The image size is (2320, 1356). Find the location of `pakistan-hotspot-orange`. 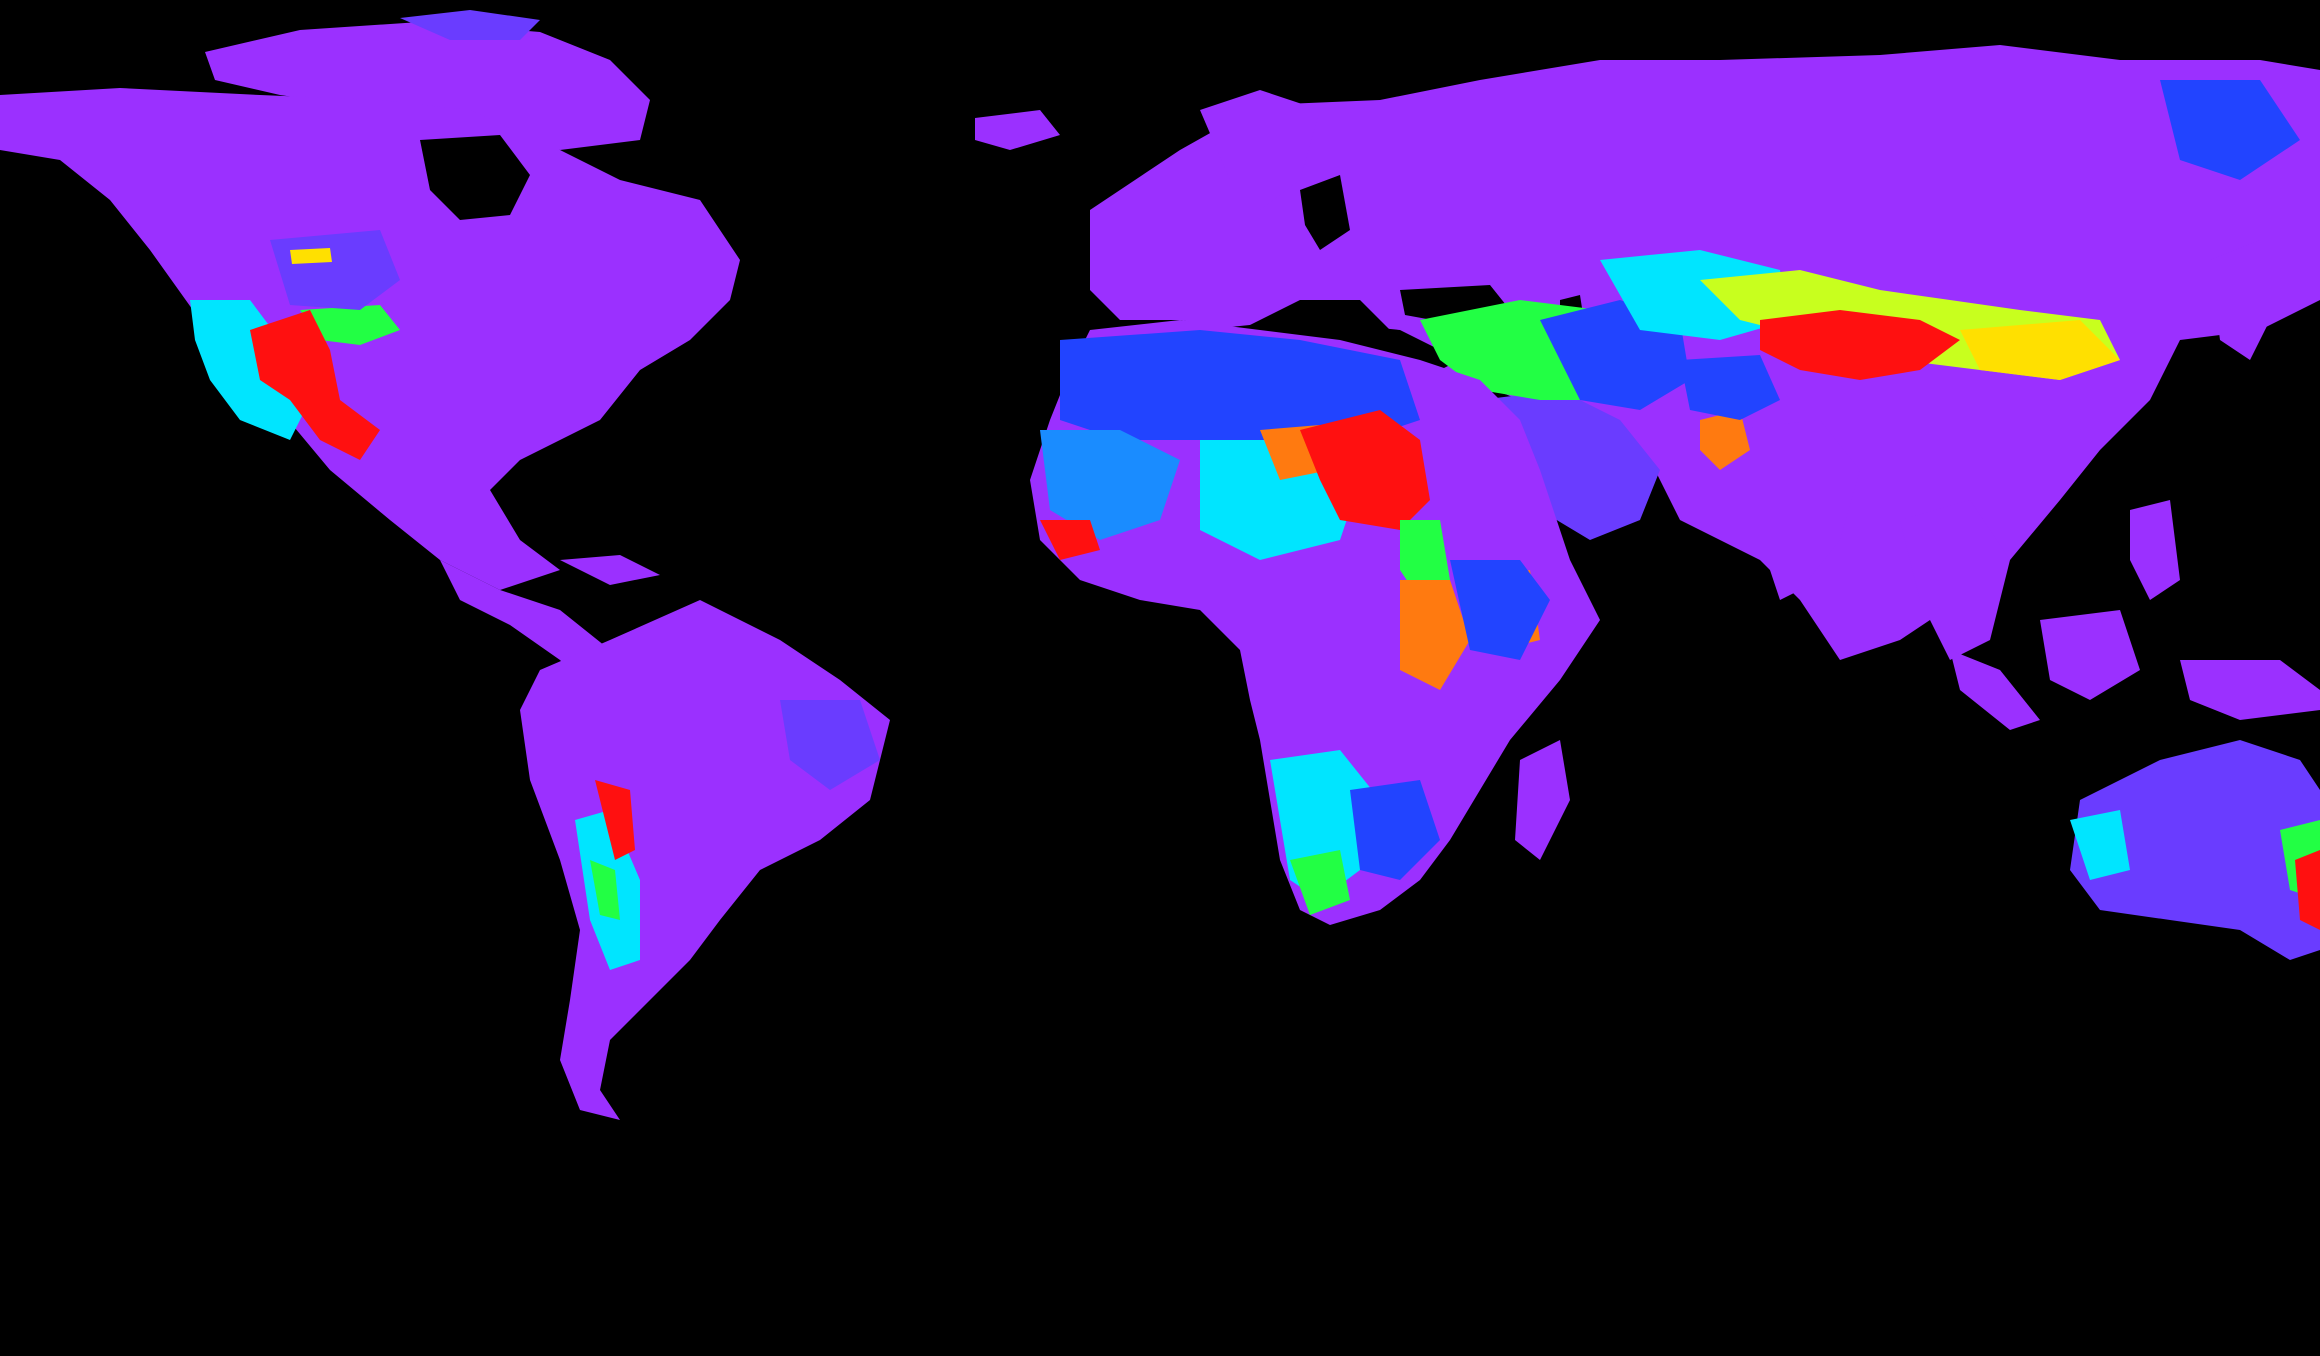

pakistan-hotspot-orange is located at coordinates (1725, 440).